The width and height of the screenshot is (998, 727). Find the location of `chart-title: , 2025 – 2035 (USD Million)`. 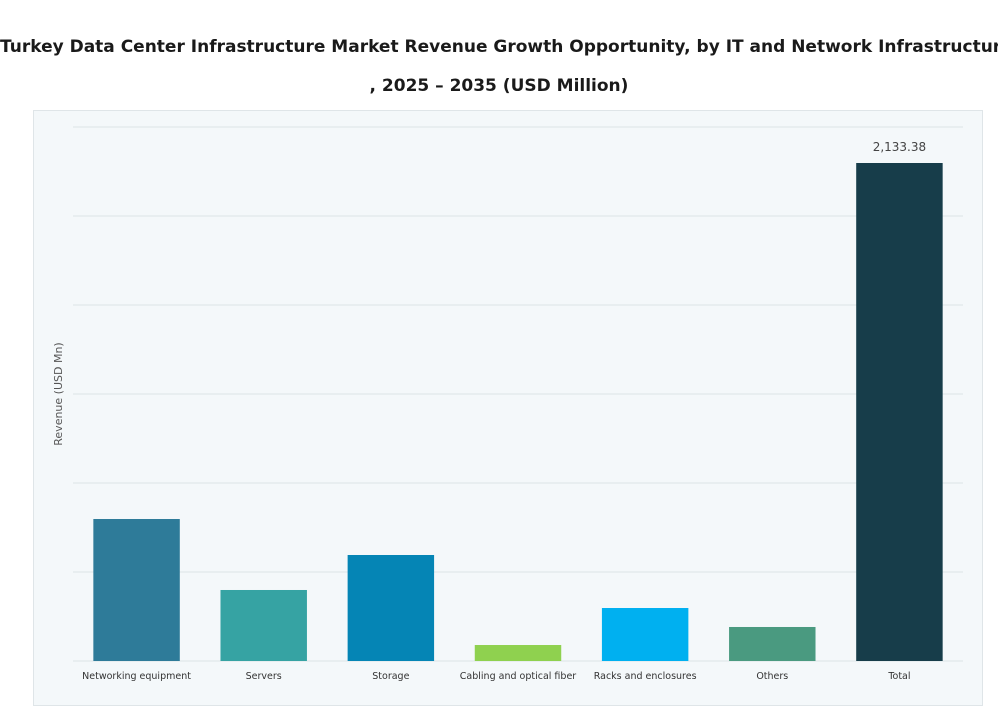

chart-title: , 2025 – 2035 (USD Million) is located at coordinates (499, 86).